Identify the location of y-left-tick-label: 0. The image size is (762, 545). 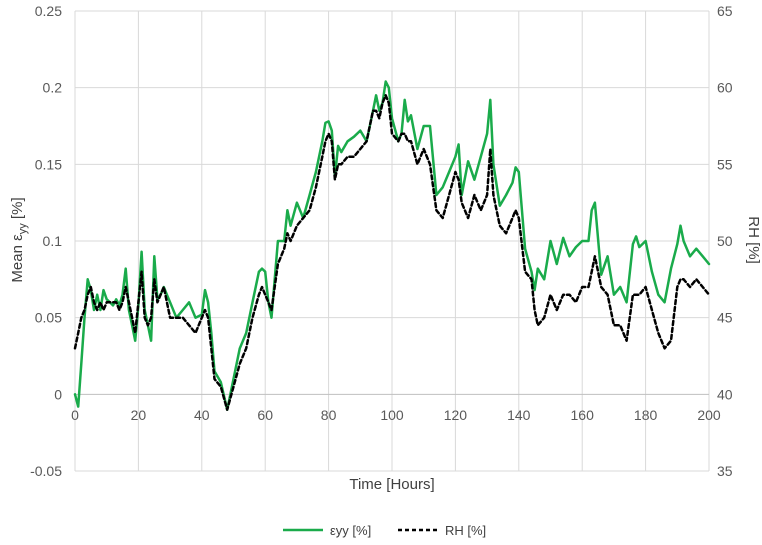
(58, 394).